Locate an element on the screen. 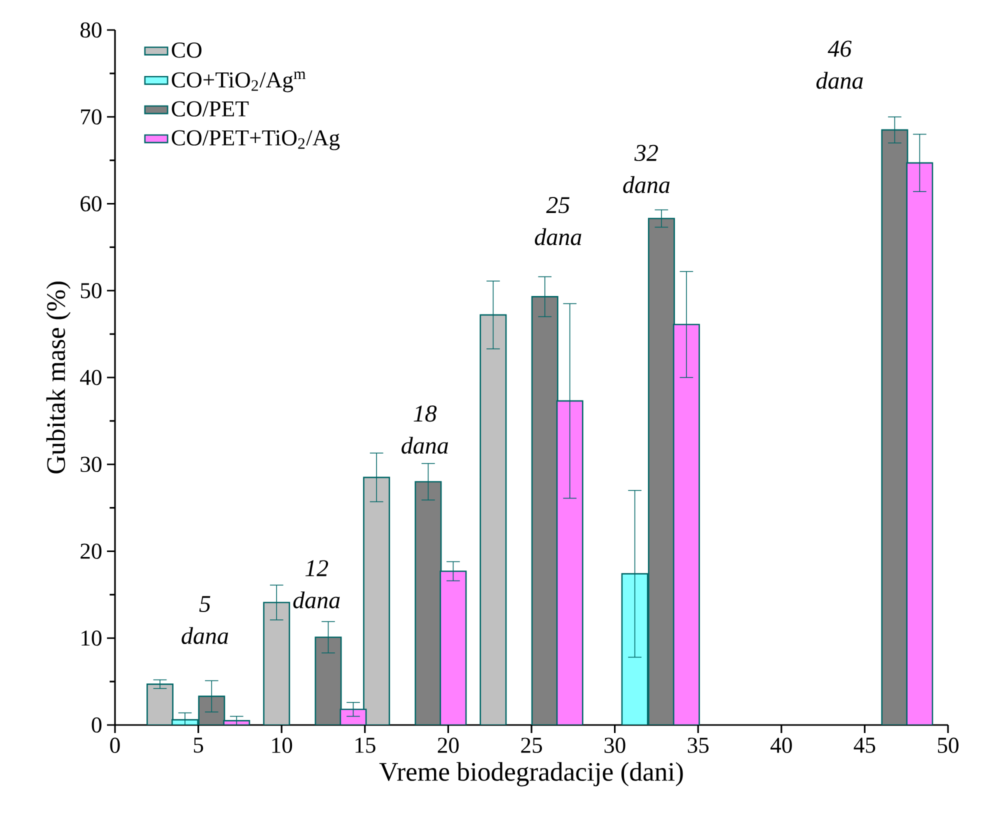  annotation: 46 dana is located at coordinates (839, 64).